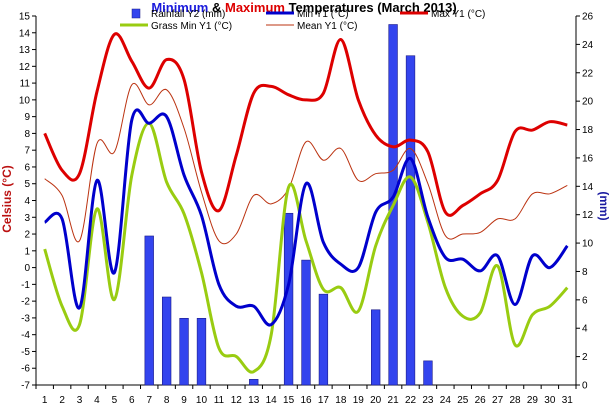 The width and height of the screenshot is (611, 407). I want to click on x-tick-label: 9, so click(184, 400).